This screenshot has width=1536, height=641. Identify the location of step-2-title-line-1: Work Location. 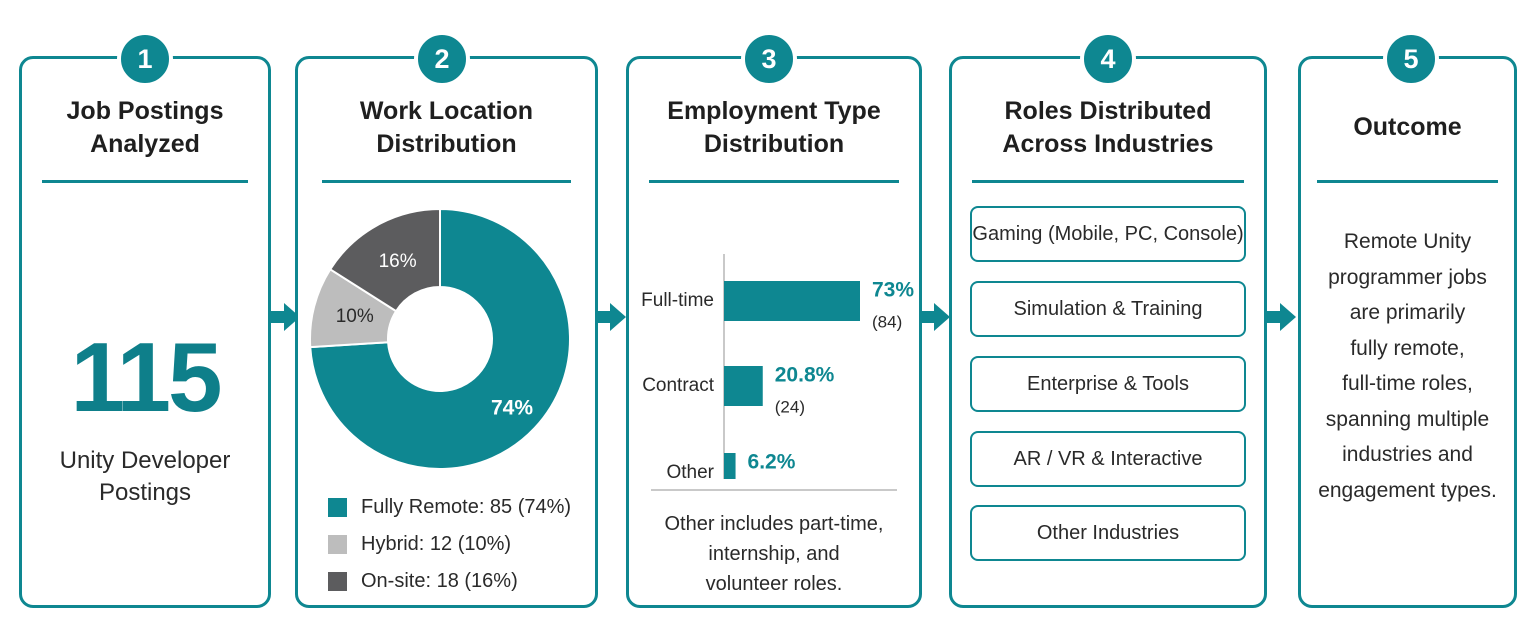
(446, 111).